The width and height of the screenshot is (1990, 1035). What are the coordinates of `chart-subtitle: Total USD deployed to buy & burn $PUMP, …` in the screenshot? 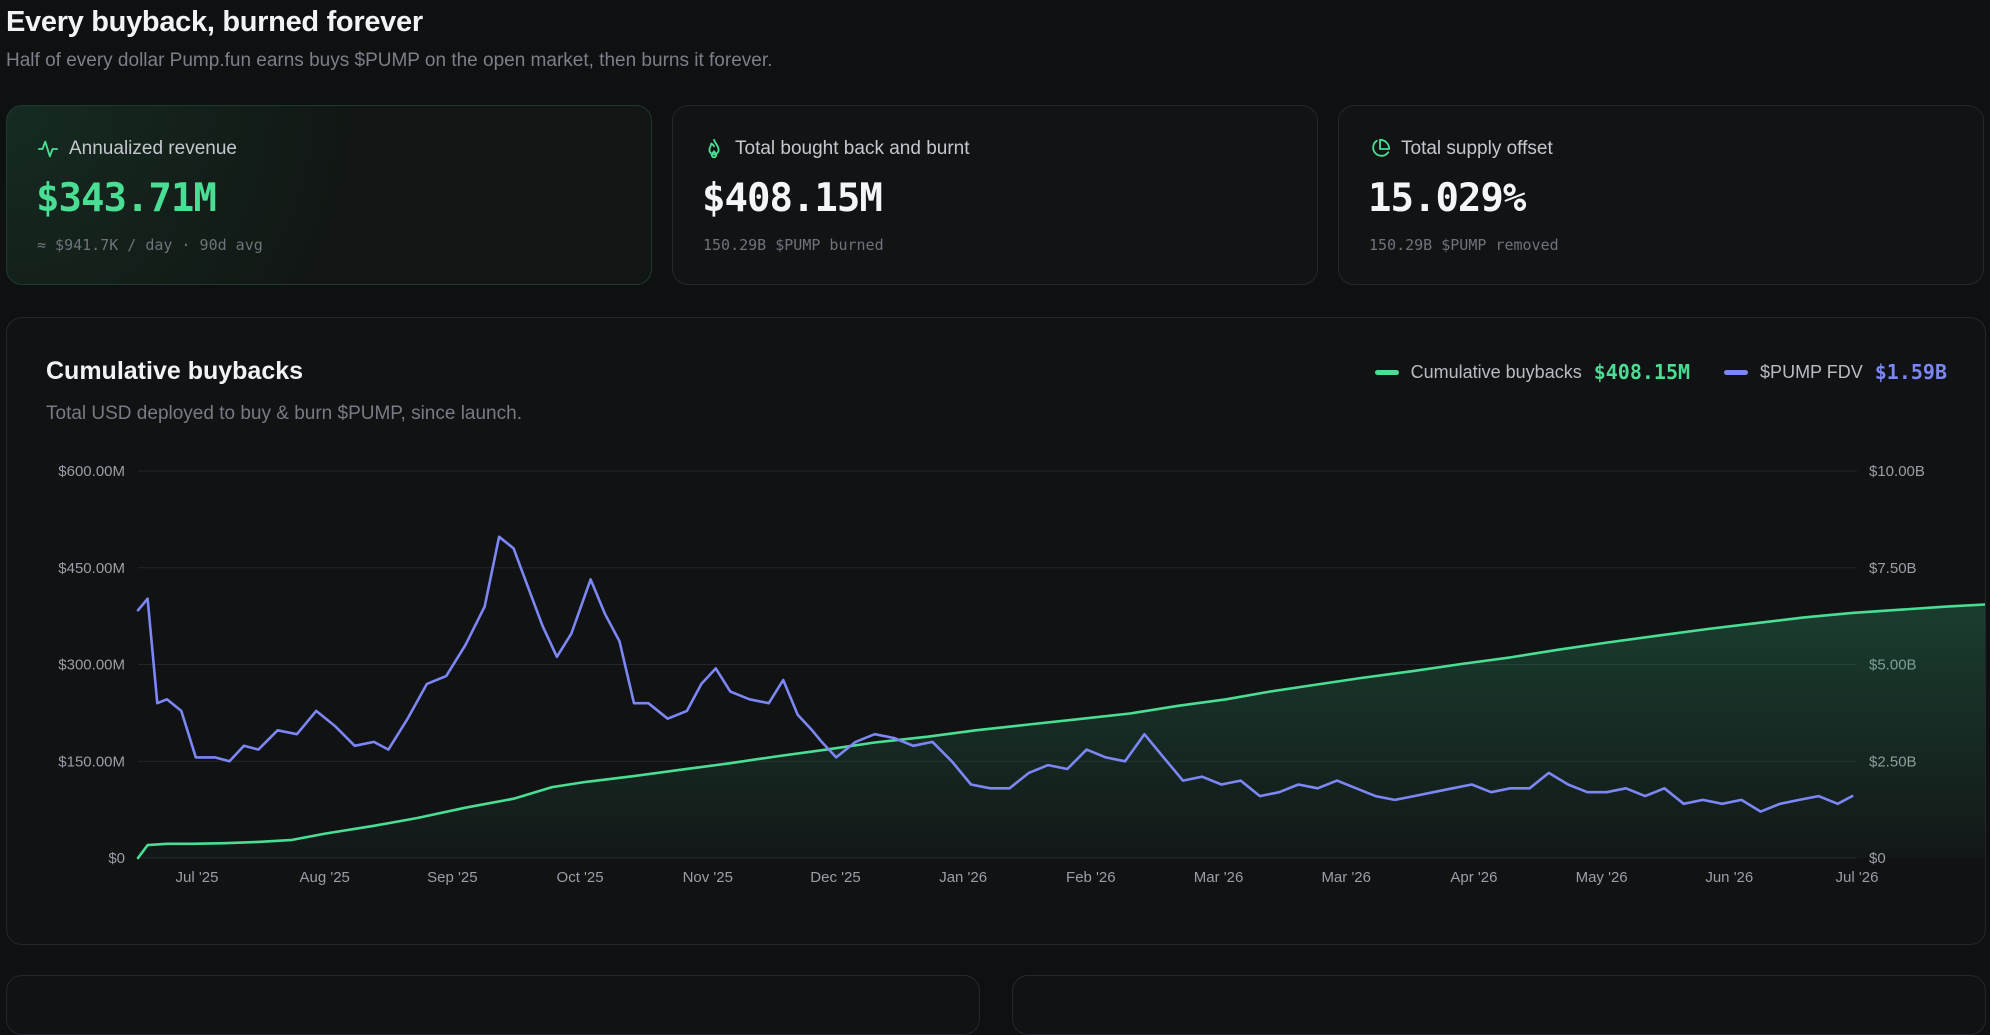 It's located at (284, 413).